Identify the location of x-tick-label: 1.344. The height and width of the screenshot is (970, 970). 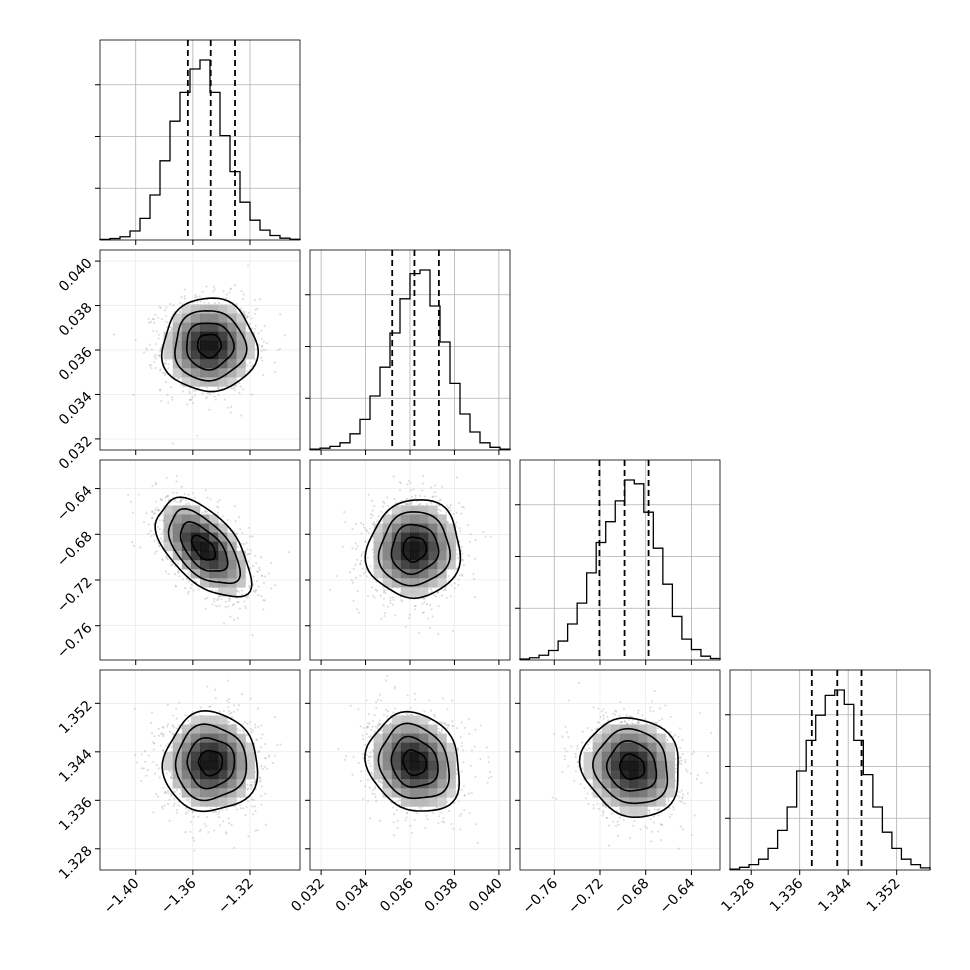
(835, 895).